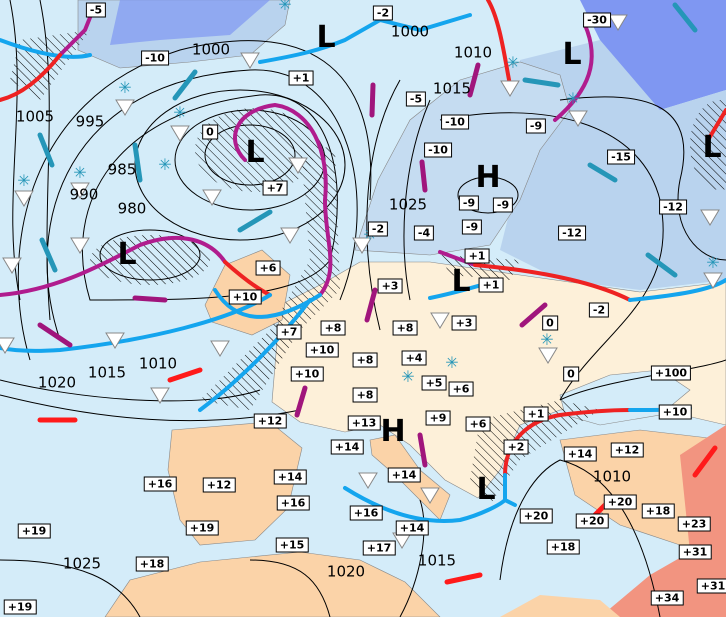 The height and width of the screenshot is (617, 726). Describe the element at coordinates (563, 547) in the screenshot. I see `temperature-label: +18` at that location.